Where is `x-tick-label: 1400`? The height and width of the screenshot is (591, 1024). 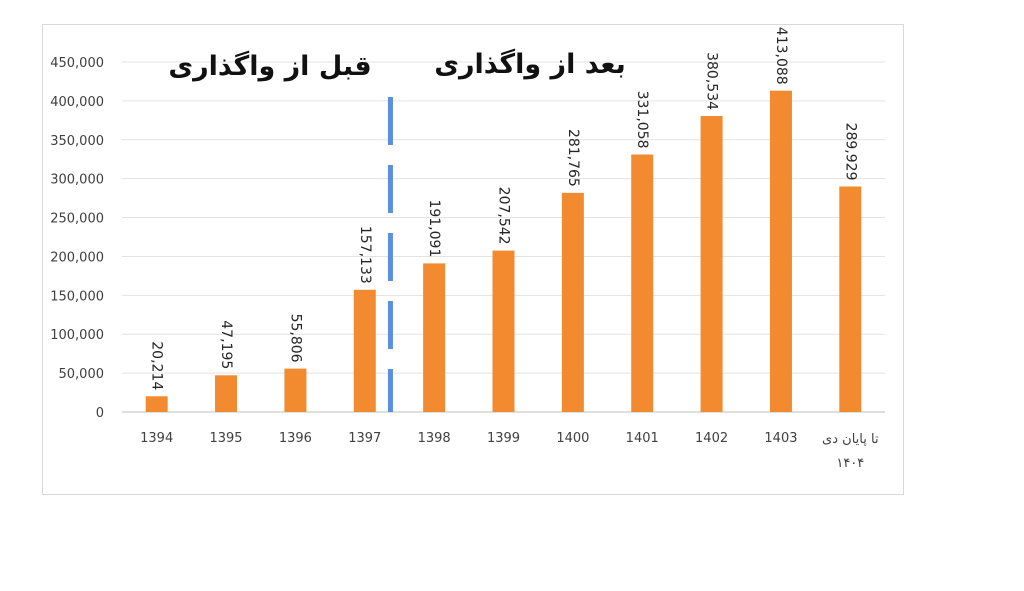
x-tick-label: 1400 is located at coordinates (572, 438).